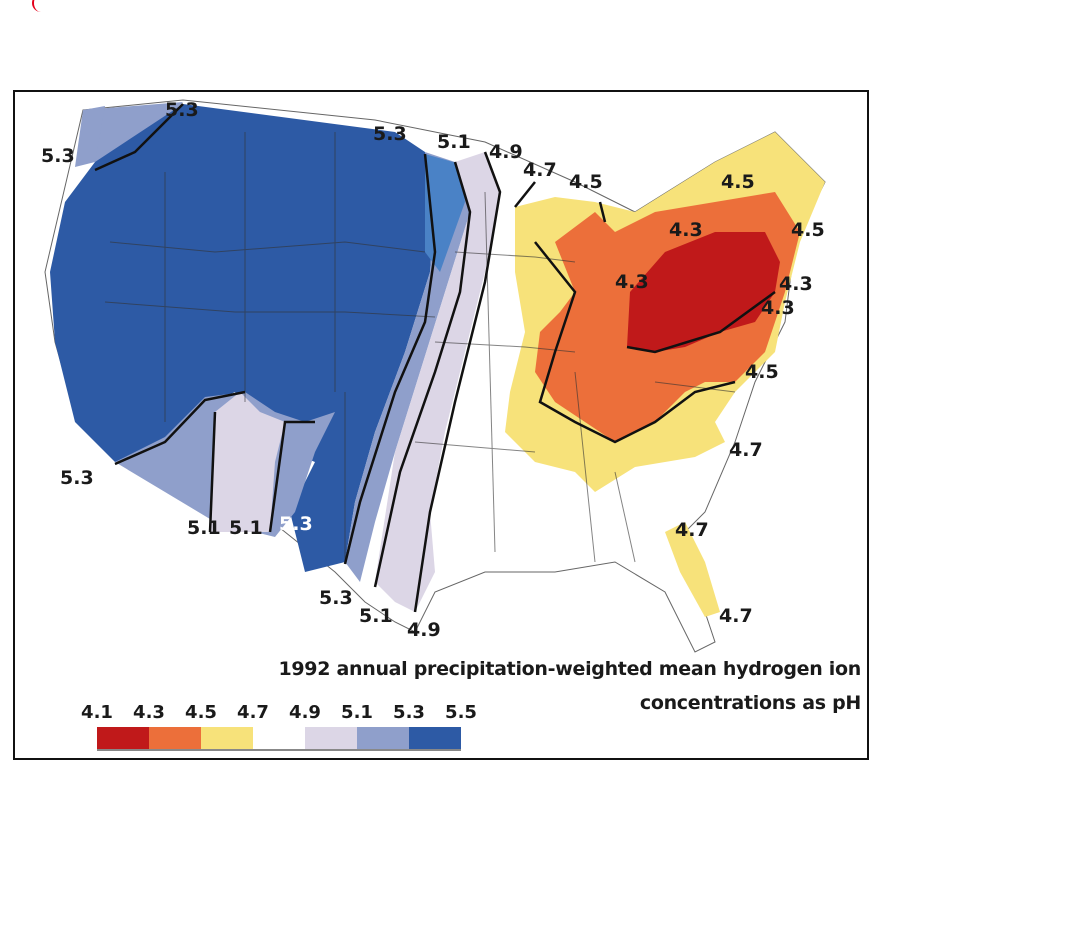  I want to click on legend-tick-labels: 4.1 4.3 4.5 4.7 4.9 5.1 5.3 5.5, so click(277, 714).